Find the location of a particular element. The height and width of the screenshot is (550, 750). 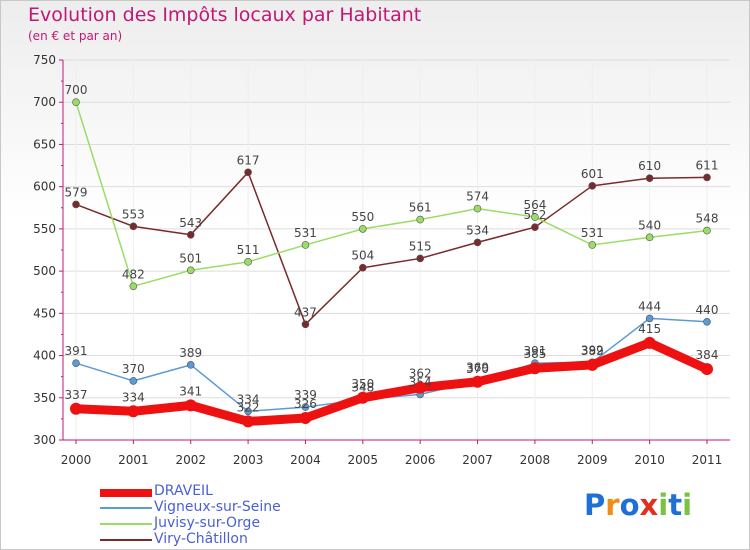

data-label: 504 is located at coordinates (362, 256).